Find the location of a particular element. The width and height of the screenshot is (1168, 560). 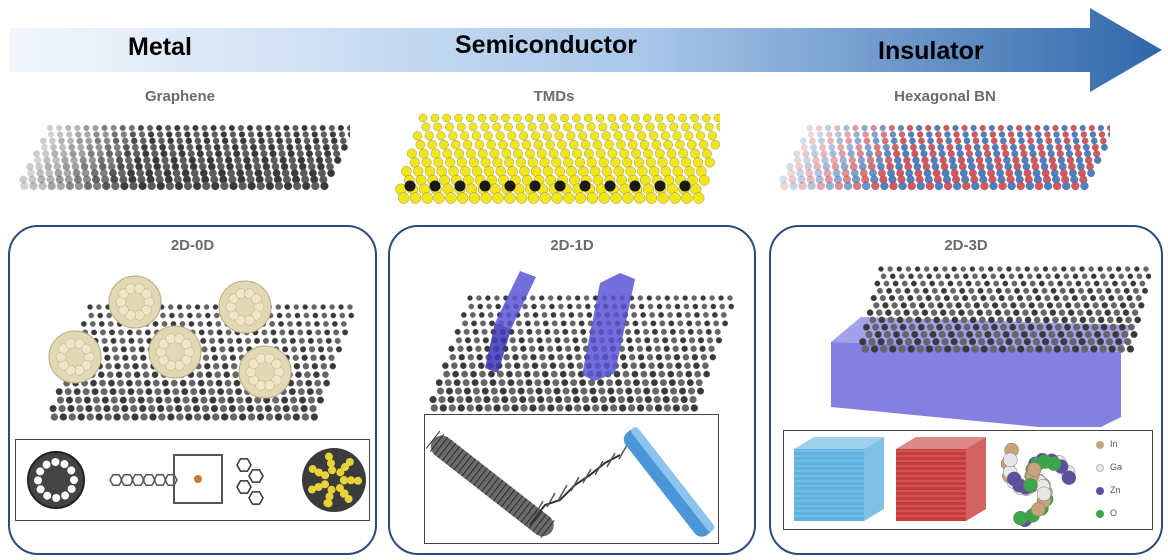

1d-materials-illustration is located at coordinates (570, 483).